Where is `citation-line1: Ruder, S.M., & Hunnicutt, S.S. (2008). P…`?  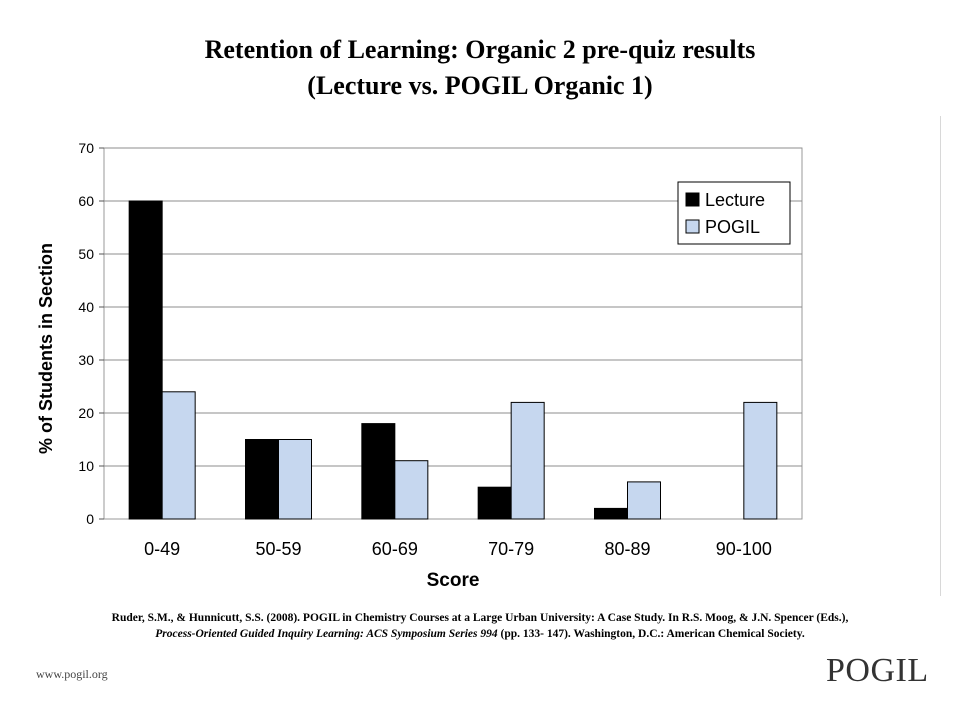
citation-line1: Ruder, S.M., & Hunnicutt, S.S. (2008). P… is located at coordinates (480, 618).